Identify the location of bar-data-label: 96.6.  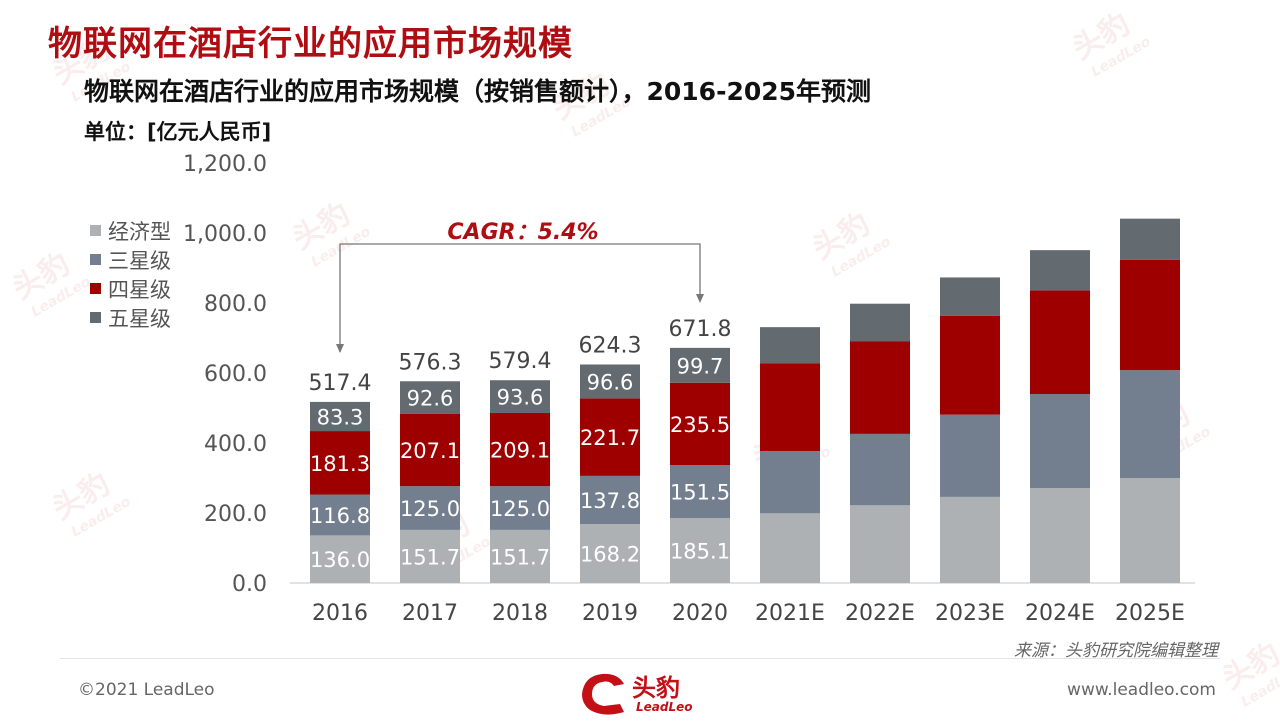
(610, 382).